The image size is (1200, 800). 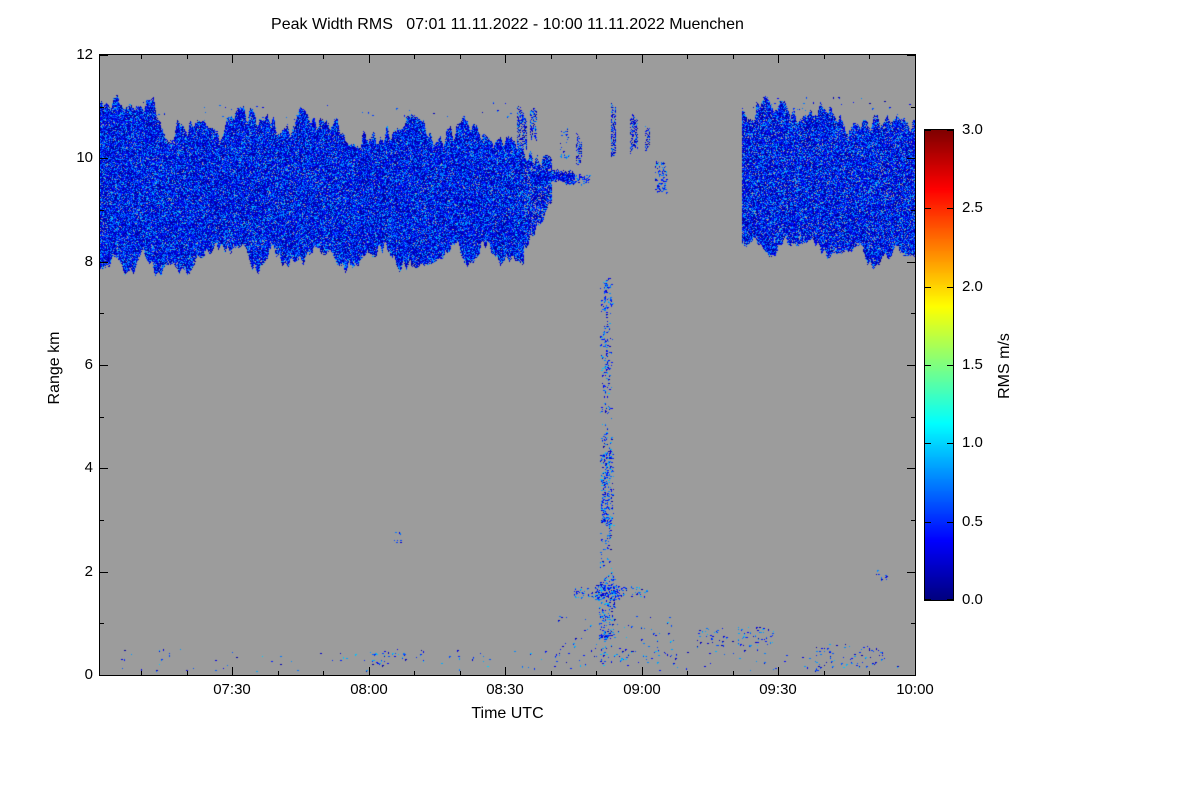 I want to click on x-tick-label: 08:00, so click(x=369, y=689).